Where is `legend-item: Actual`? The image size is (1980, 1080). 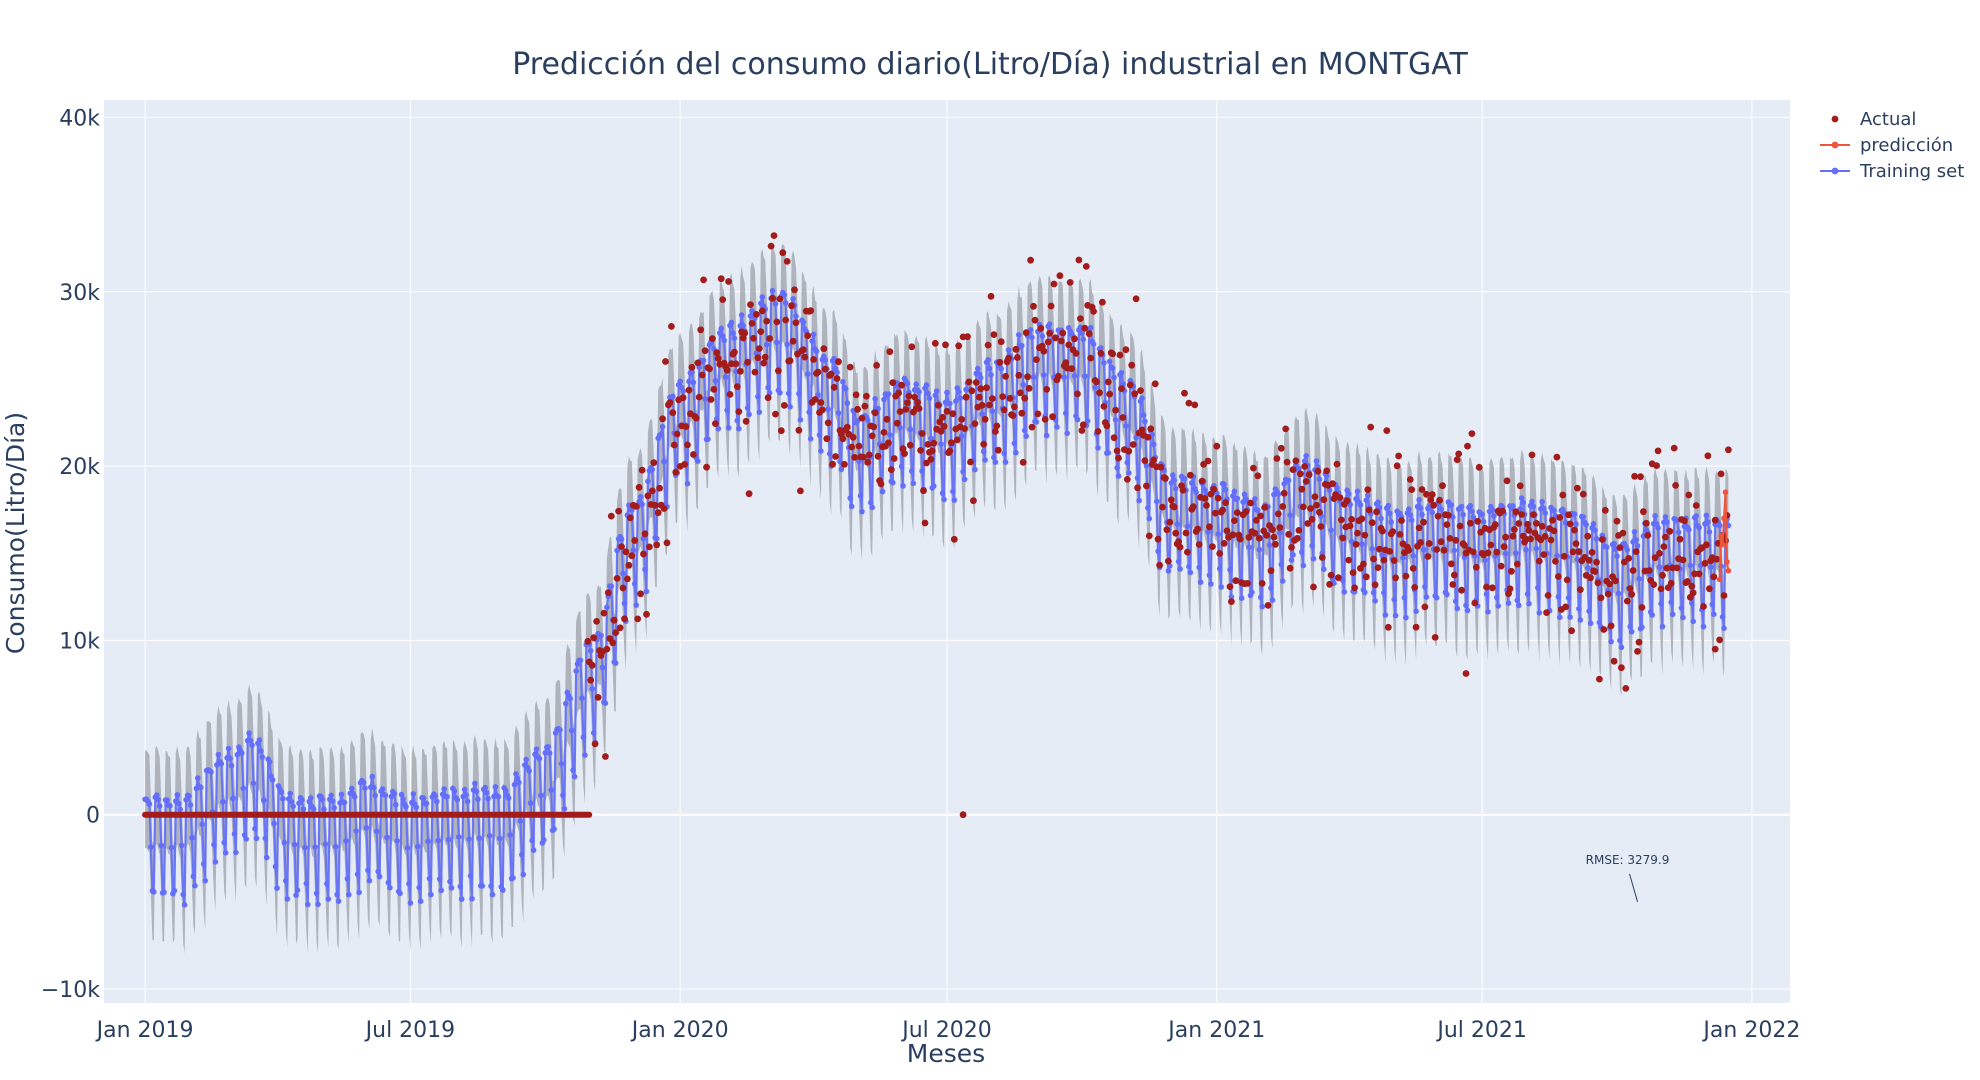 legend-item: Actual is located at coordinates (1874, 119).